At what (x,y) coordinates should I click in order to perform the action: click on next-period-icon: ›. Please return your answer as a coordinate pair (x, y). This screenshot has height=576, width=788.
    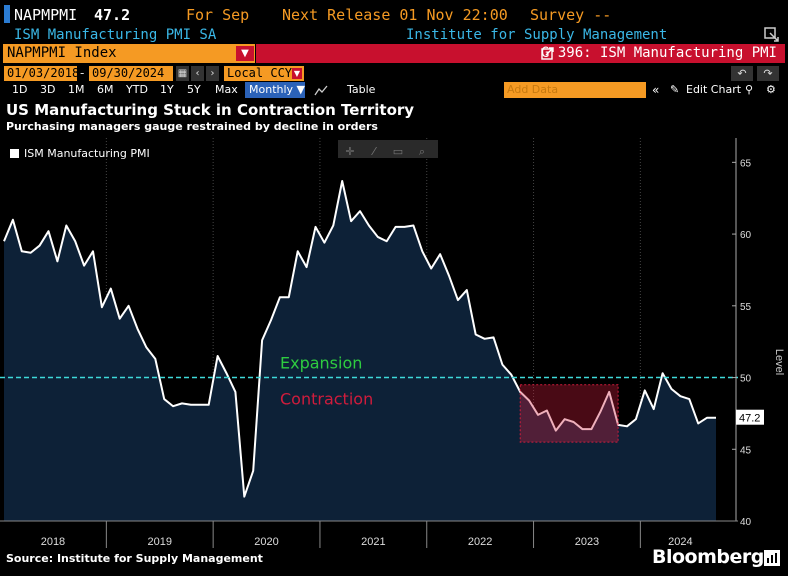
    Looking at the image, I should click on (212, 73).